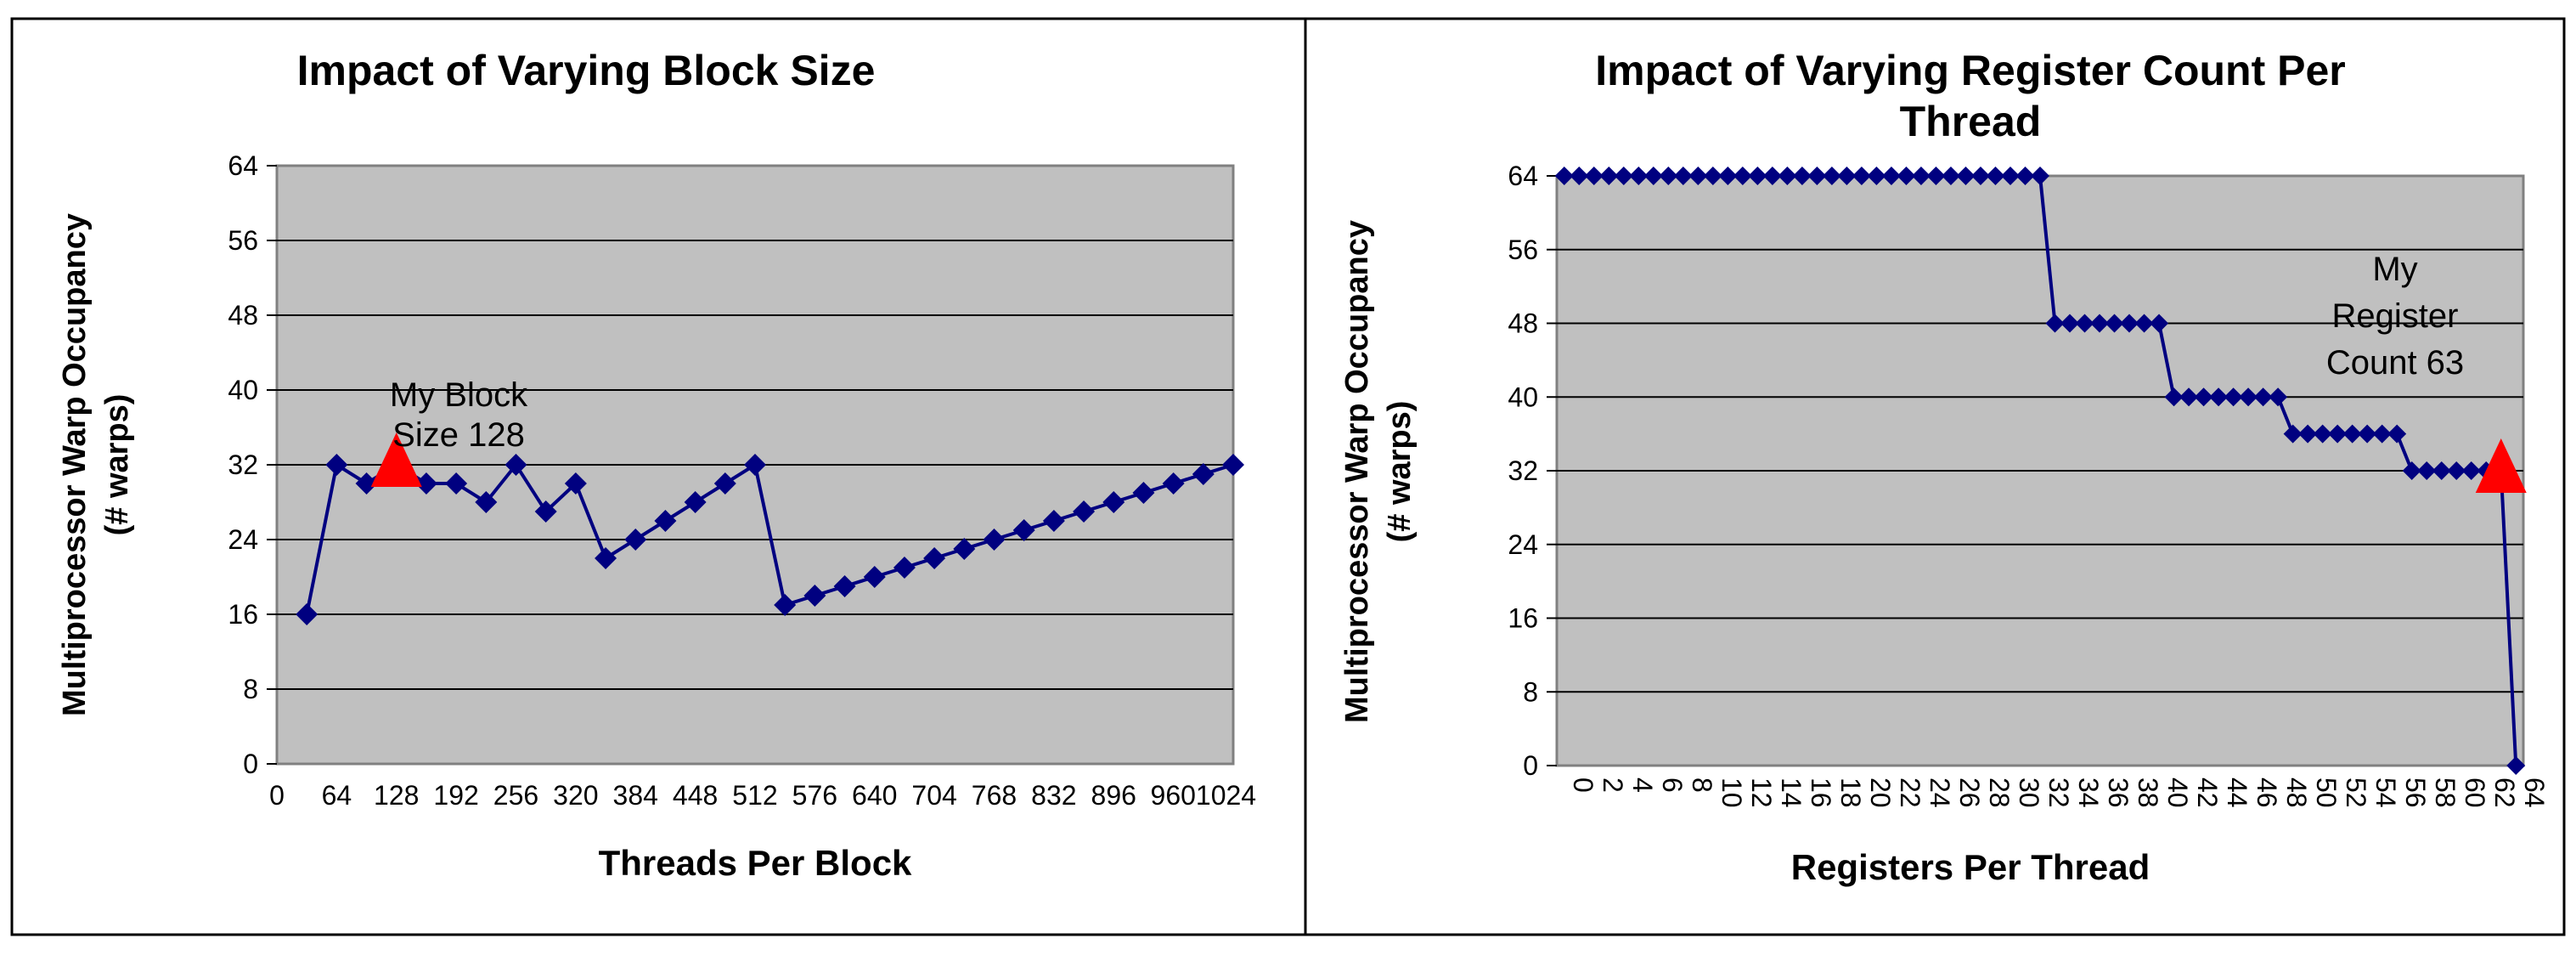 The height and width of the screenshot is (961, 2576). What do you see at coordinates (2148, 792) in the screenshot?
I see `x-tick-label: 38` at bounding box center [2148, 792].